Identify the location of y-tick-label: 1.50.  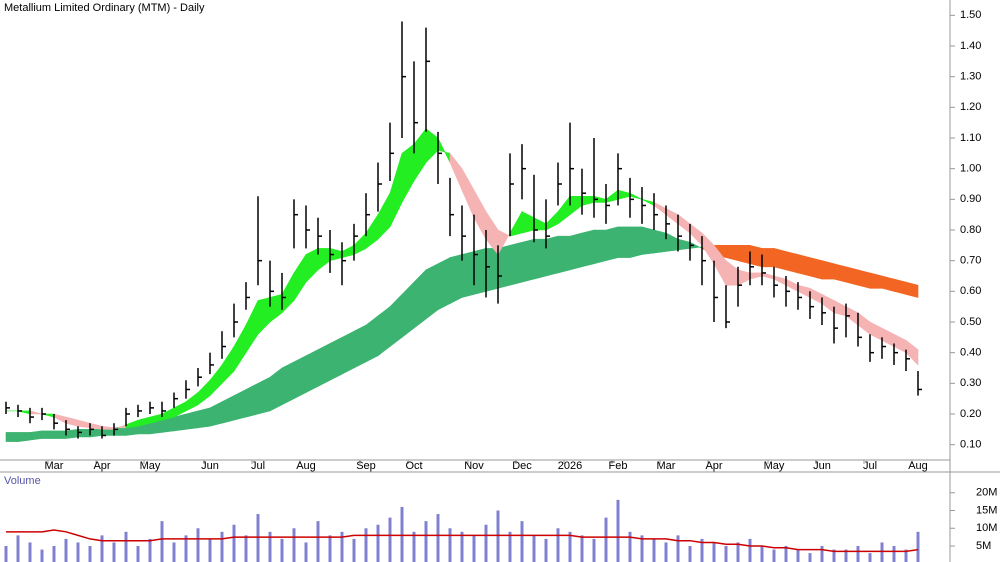
(970, 15).